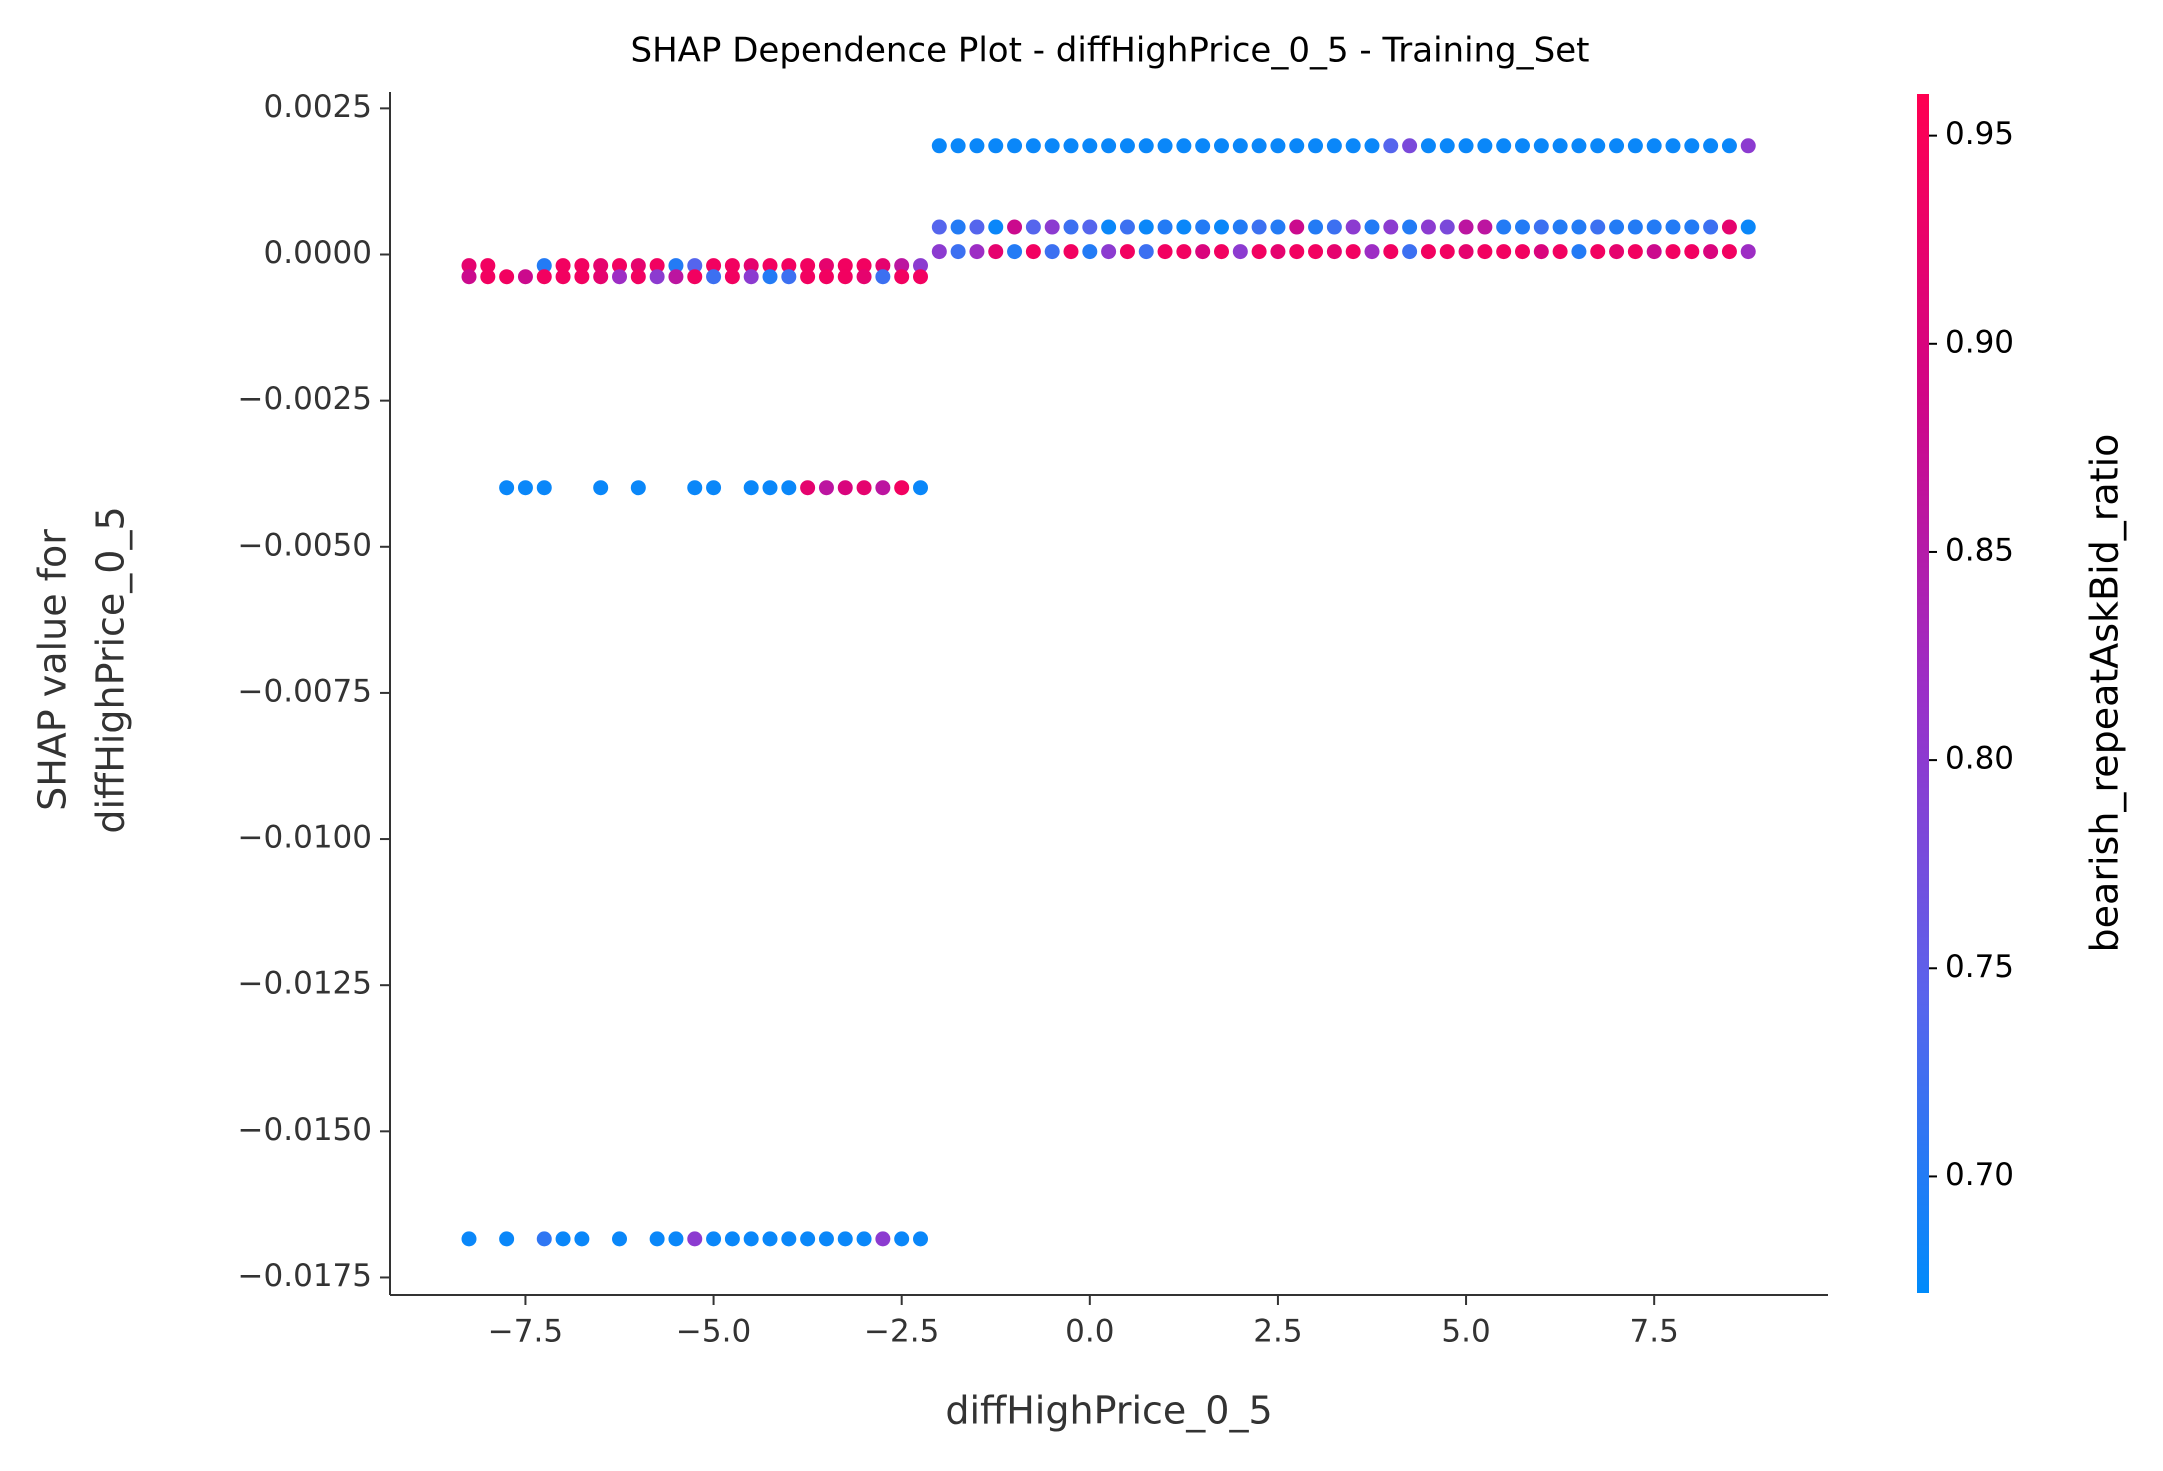 The width and height of the screenshot is (2163, 1471). Describe the element at coordinates (318, 253) in the screenshot. I see `y-tick-label: 0.0000` at that location.